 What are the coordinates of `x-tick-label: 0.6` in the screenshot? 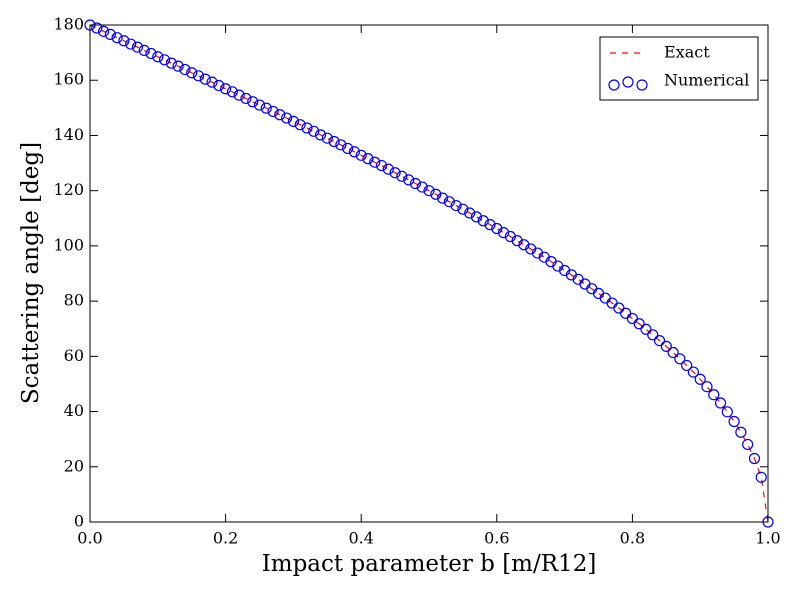 It's located at (496, 538).